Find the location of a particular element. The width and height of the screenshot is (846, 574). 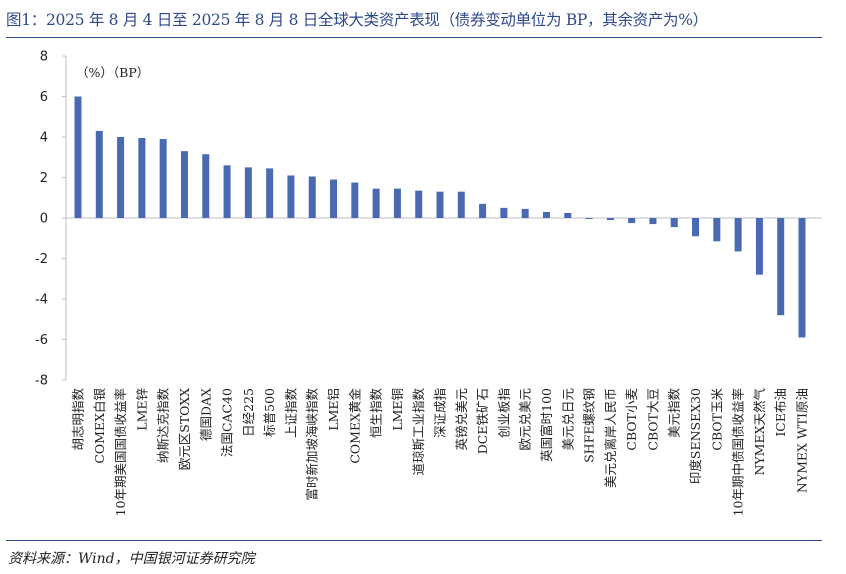

x-category-label: LME锌 is located at coordinates (141, 409).